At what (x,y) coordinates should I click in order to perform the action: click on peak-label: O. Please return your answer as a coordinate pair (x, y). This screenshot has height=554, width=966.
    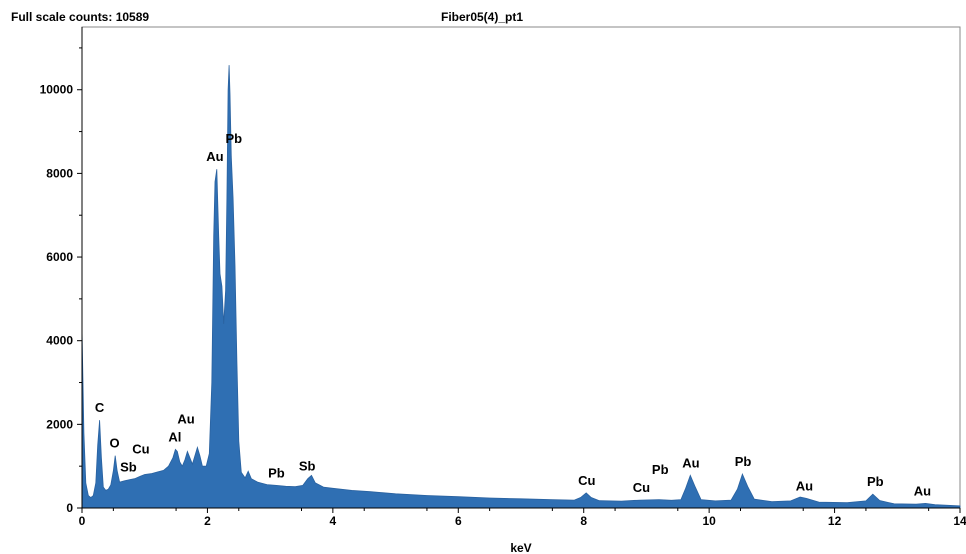
    Looking at the image, I should click on (115, 443).